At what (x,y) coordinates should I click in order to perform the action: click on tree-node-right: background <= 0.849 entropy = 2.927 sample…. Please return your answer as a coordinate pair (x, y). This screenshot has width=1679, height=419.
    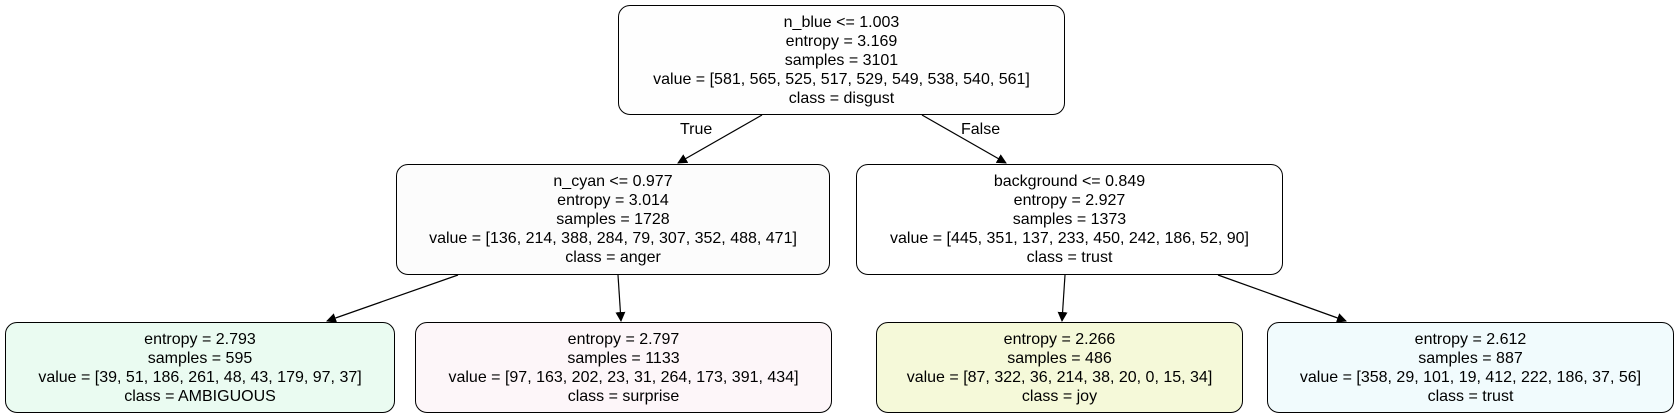
    Looking at the image, I should click on (1069, 219).